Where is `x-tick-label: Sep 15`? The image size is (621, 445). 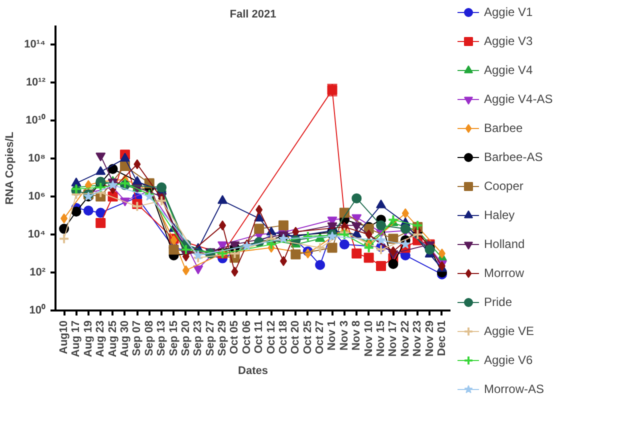
x-tick-label: Sep 15 is located at coordinates (174, 338).